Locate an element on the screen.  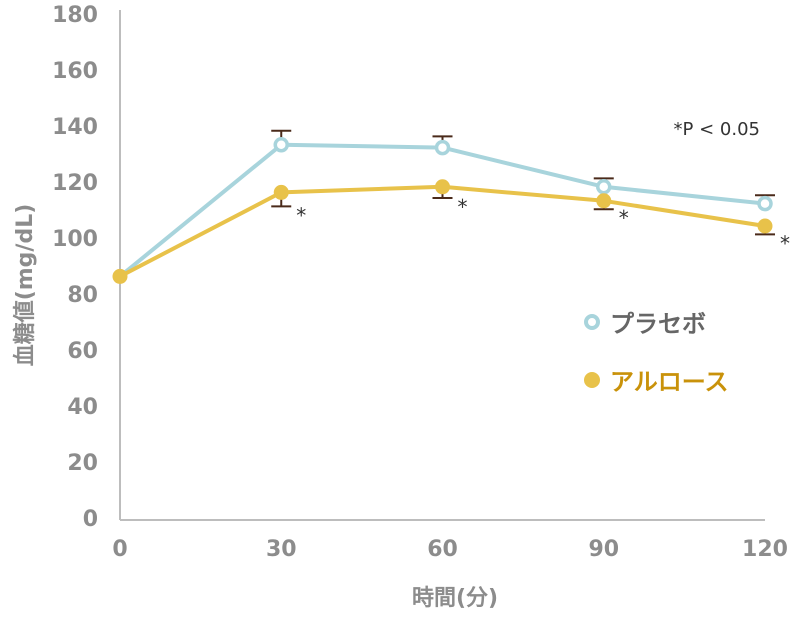
legend-label-placebo: プラセボ is located at coordinates (658, 324).